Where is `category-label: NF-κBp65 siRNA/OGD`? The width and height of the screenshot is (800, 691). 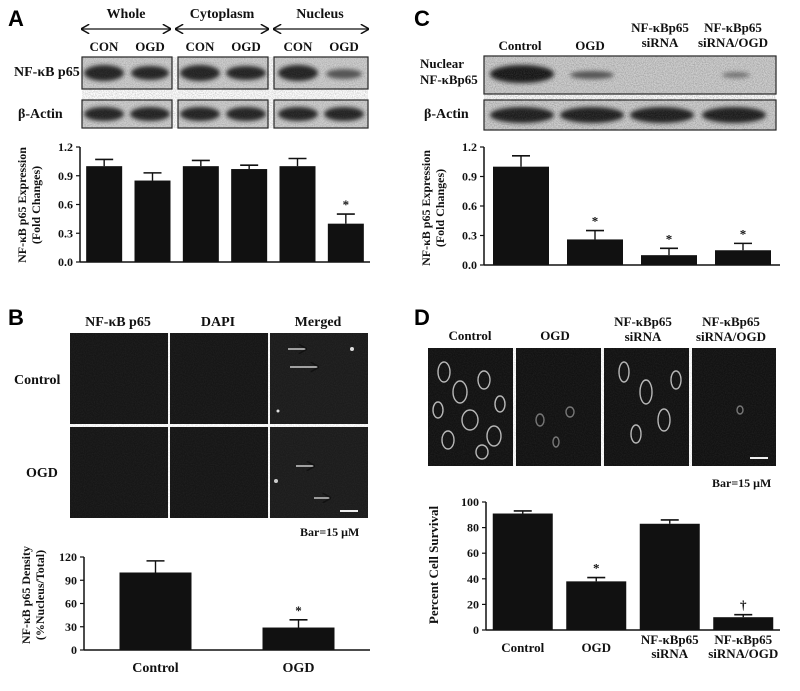 category-label: NF-κBp65 siRNA/OGD is located at coordinates (743, 646).